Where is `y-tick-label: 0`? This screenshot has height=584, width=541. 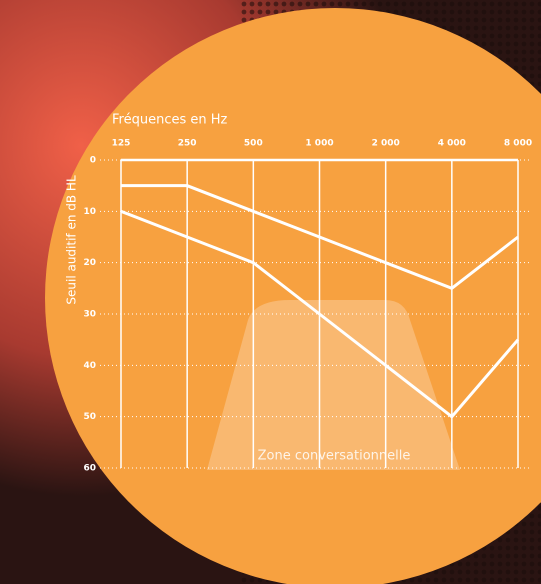 y-tick-label: 0 is located at coordinates (93, 161).